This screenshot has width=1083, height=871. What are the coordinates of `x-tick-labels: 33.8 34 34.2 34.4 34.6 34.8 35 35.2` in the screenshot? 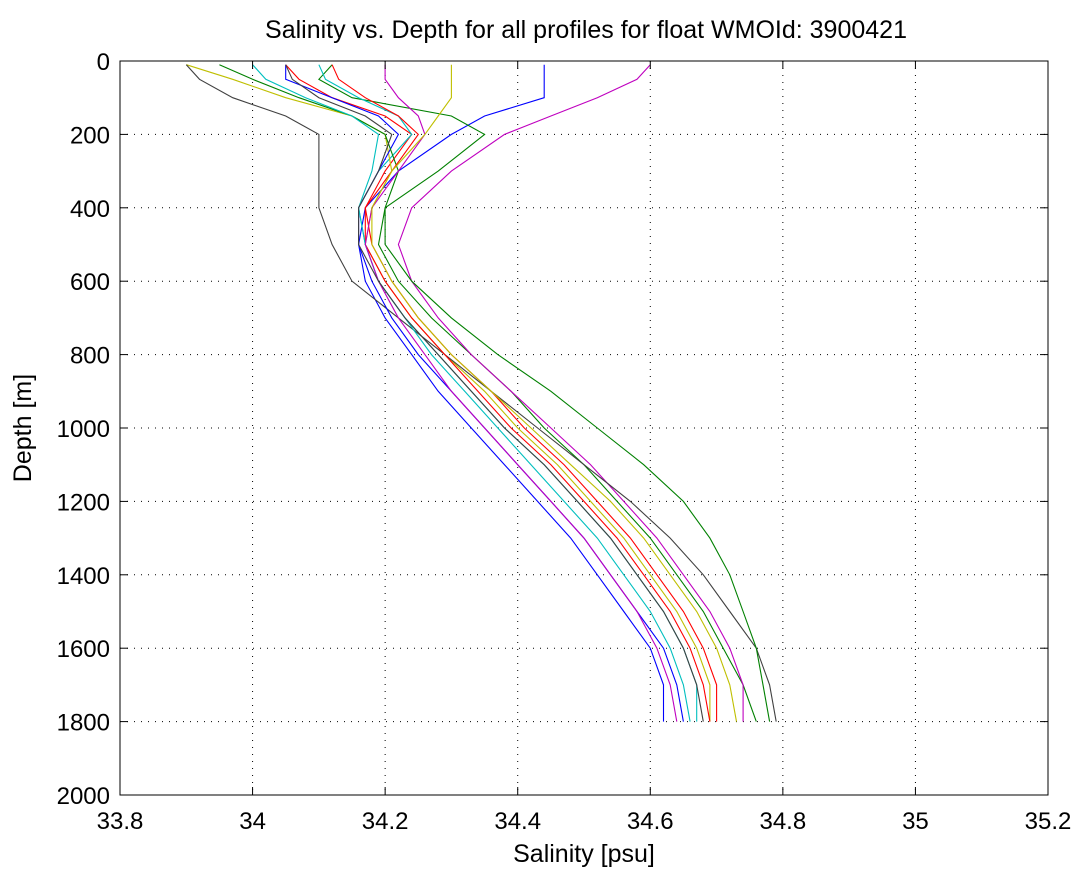 It's located at (584, 821).